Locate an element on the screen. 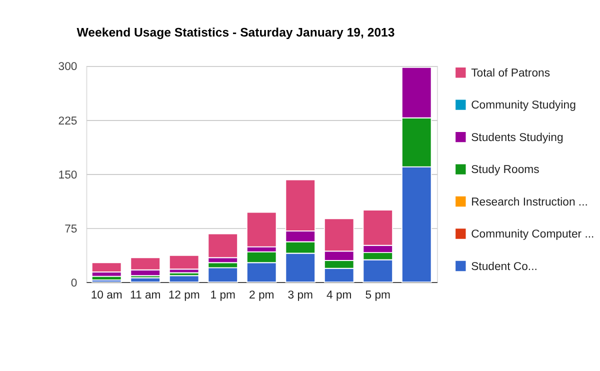 This screenshot has width=600, height=371. x-tick-label: 10 am is located at coordinates (106, 296).